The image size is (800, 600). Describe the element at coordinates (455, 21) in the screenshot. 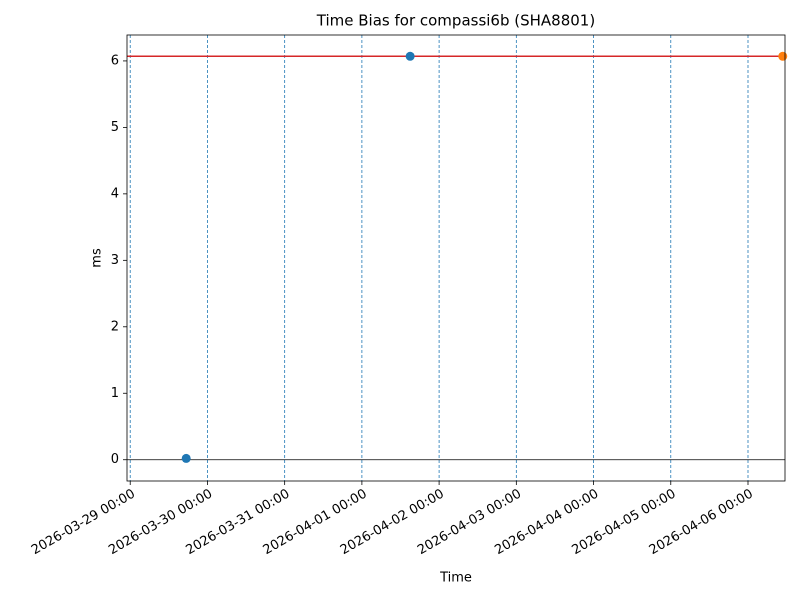

I see `chart-title: Time Bias for compassi6b (SHA8801)` at that location.